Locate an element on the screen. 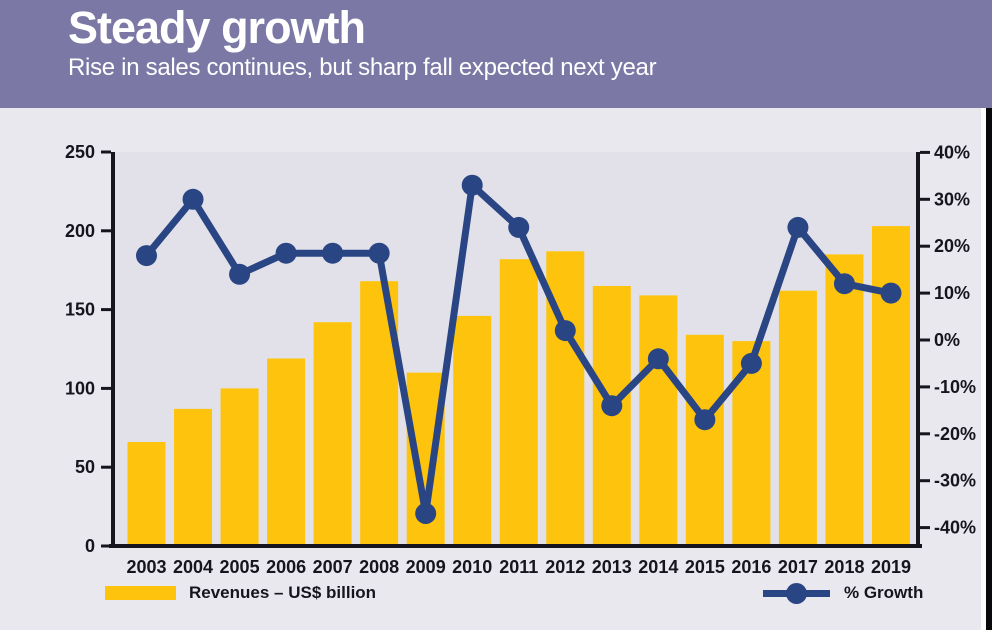 The width and height of the screenshot is (992, 630). growth-point-2016 is located at coordinates (751, 363).